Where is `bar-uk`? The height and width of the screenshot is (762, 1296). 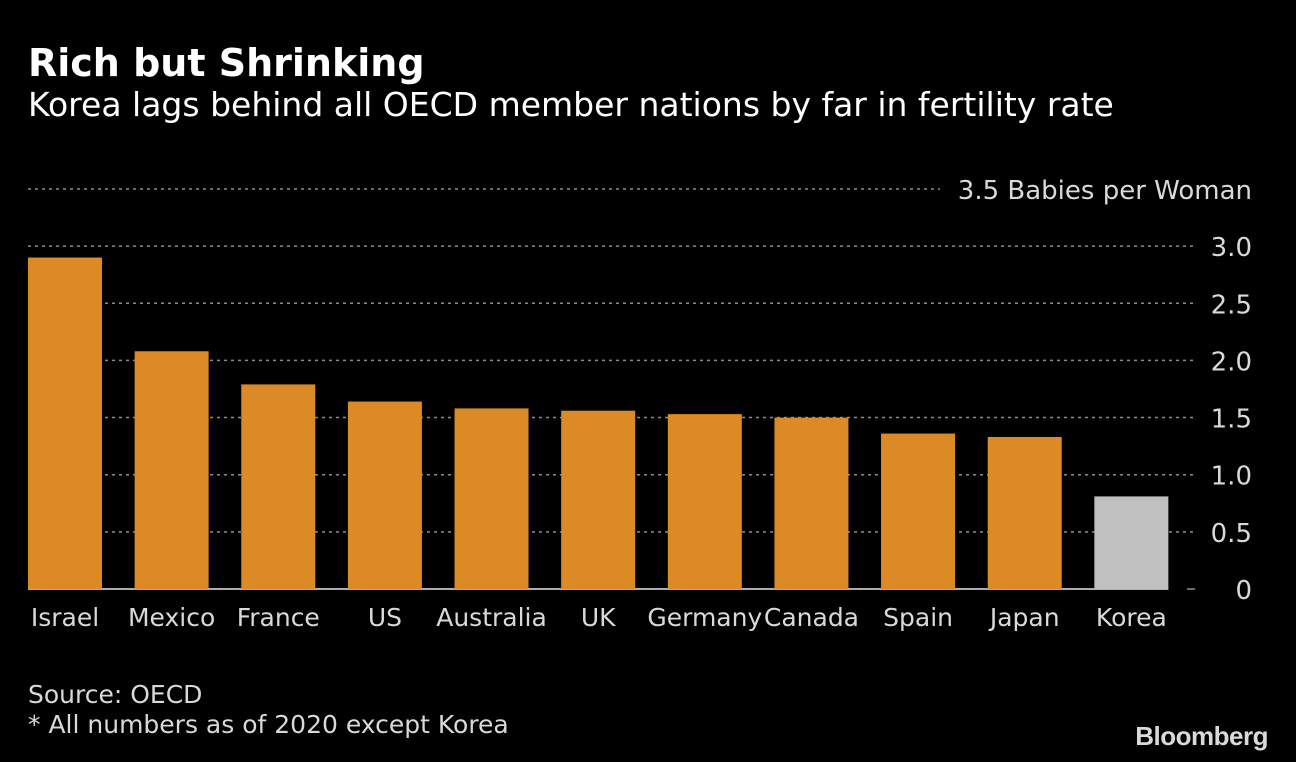
bar-uk is located at coordinates (598, 499).